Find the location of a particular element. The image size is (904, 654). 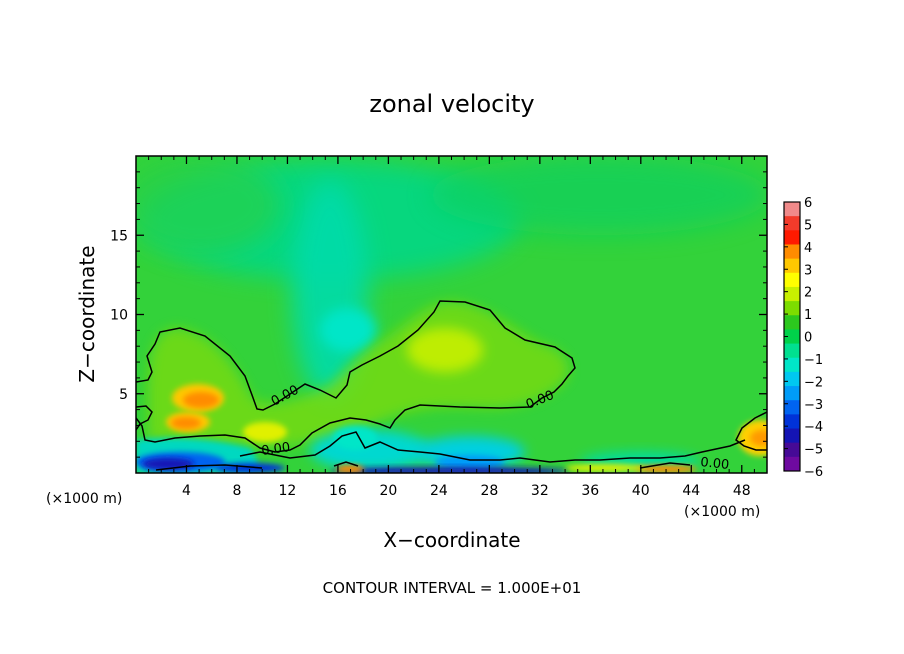

colorbar-tick-label: 0 is located at coordinates (808, 338).